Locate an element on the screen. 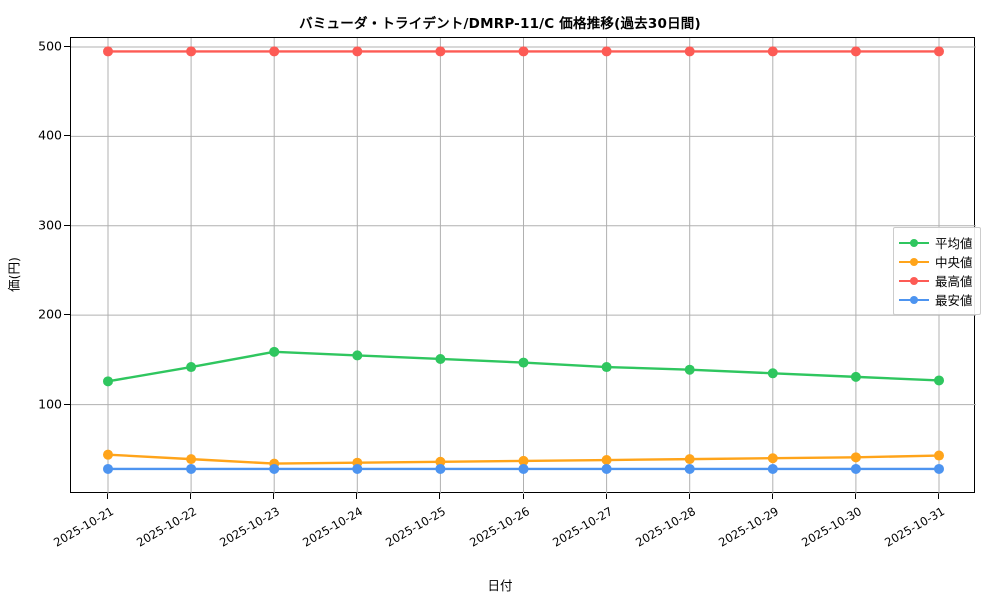 The image size is (1000, 600). x-tick-label: 2025-10-23 is located at coordinates (250, 527).